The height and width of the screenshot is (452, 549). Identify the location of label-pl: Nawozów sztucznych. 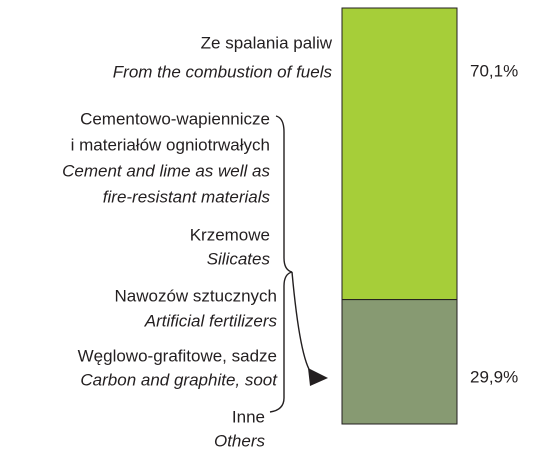
(195, 295).